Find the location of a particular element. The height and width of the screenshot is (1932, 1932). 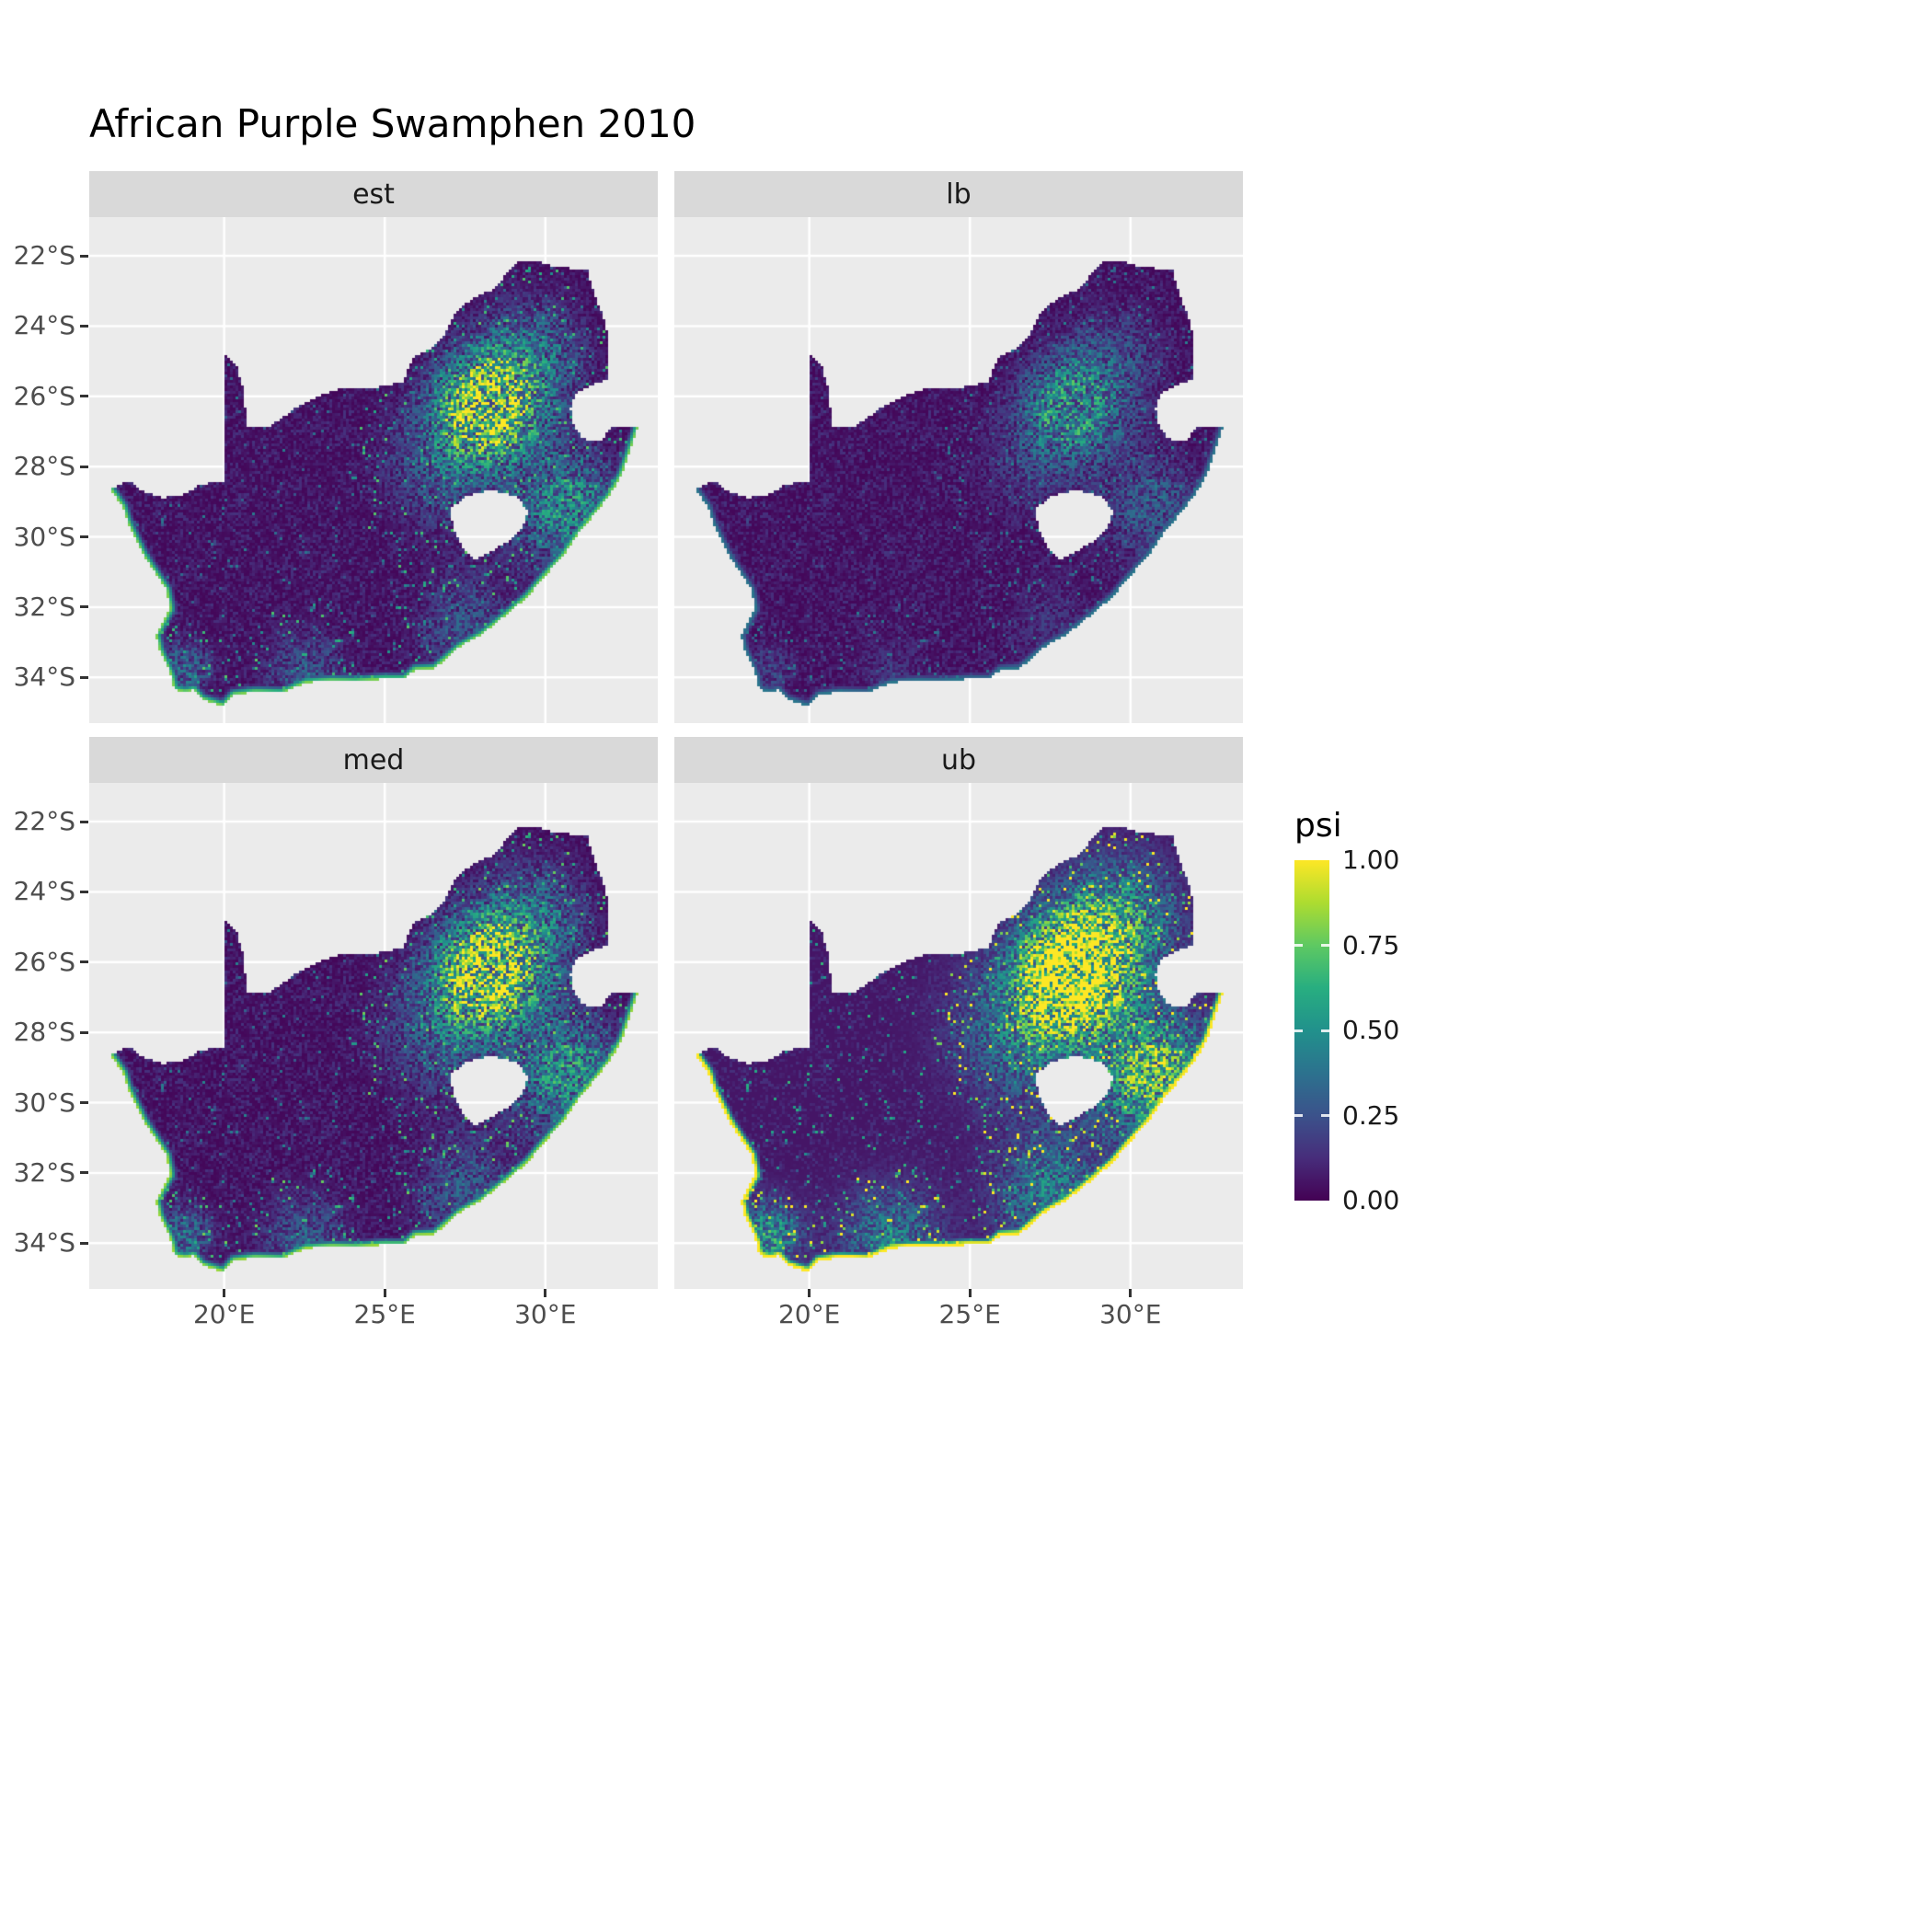

facet-strip-label-est: est is located at coordinates (373, 194).